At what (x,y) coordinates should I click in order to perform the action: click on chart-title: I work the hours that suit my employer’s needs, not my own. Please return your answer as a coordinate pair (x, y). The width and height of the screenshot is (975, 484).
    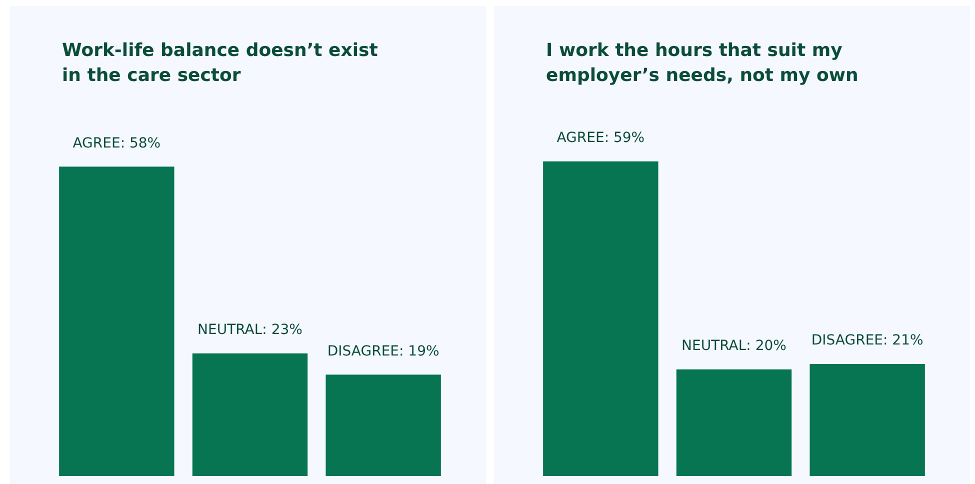
    Looking at the image, I should click on (703, 63).